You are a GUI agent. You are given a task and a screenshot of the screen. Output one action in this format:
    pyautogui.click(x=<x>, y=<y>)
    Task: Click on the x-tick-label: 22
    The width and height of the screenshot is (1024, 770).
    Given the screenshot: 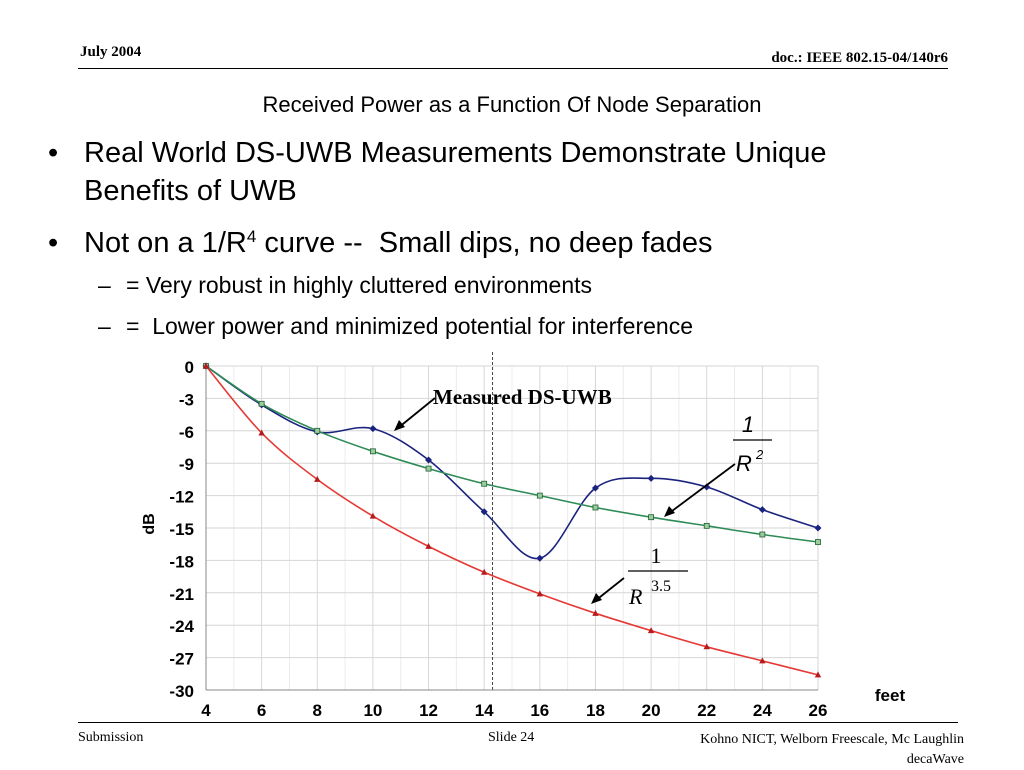 What is the action you would take?
    pyautogui.click(x=706, y=710)
    